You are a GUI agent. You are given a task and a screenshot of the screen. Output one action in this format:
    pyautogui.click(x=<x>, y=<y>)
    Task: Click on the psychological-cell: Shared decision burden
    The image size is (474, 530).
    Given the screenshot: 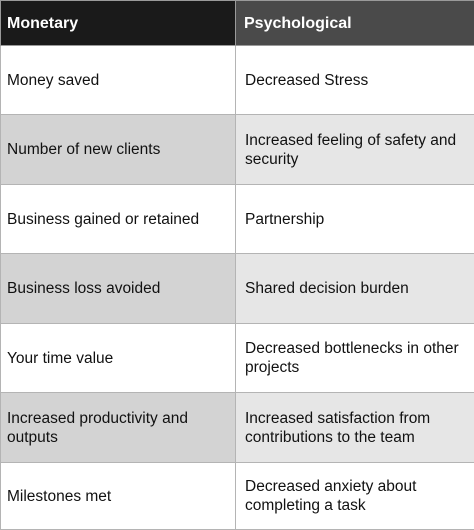 What is the action you would take?
    pyautogui.click(x=355, y=289)
    